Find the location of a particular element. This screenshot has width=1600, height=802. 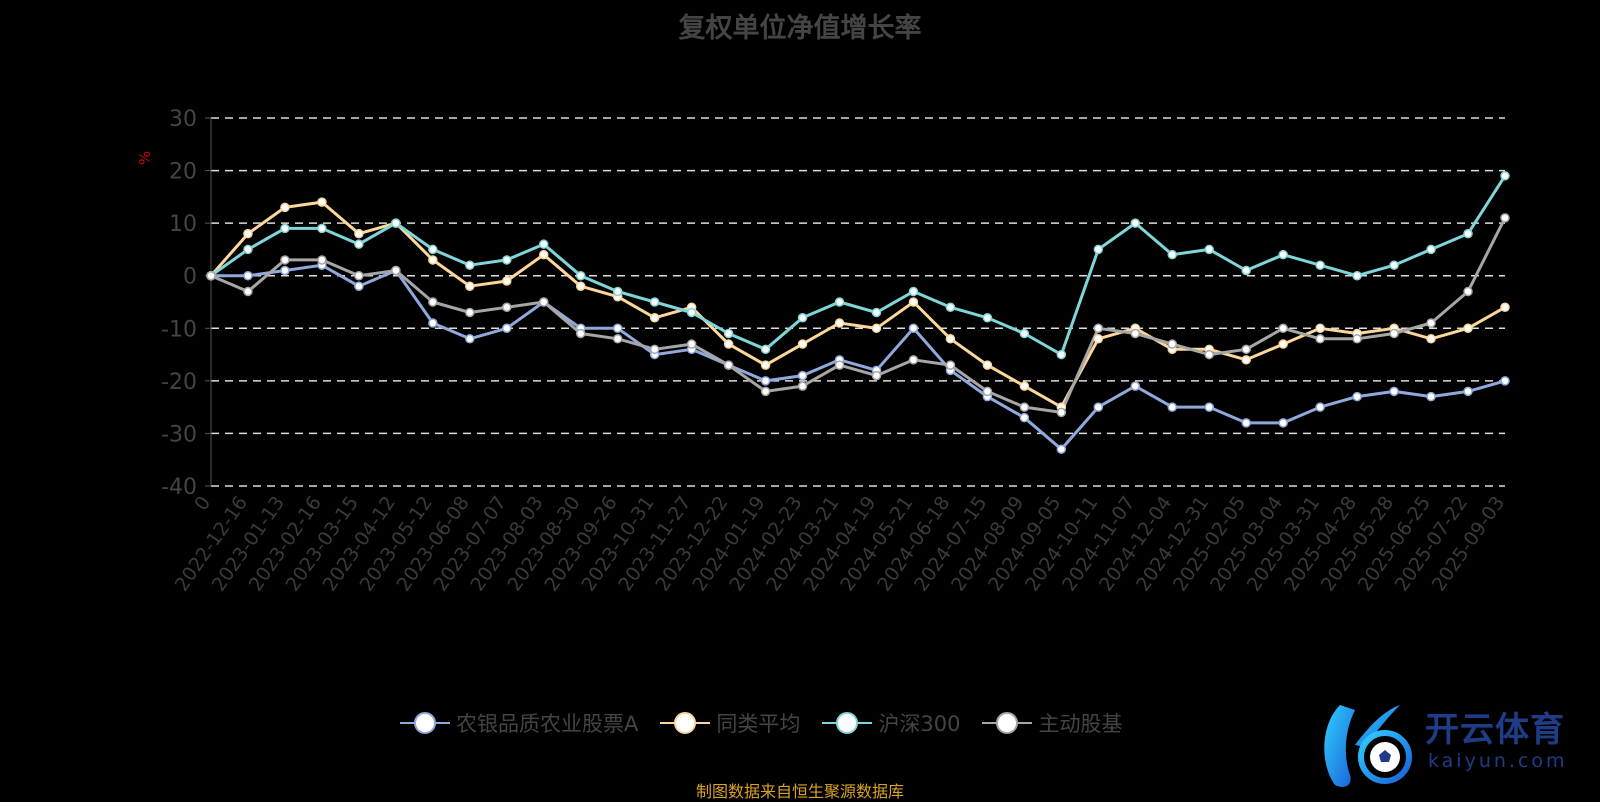

y-axis-label: % is located at coordinates (145, 158).